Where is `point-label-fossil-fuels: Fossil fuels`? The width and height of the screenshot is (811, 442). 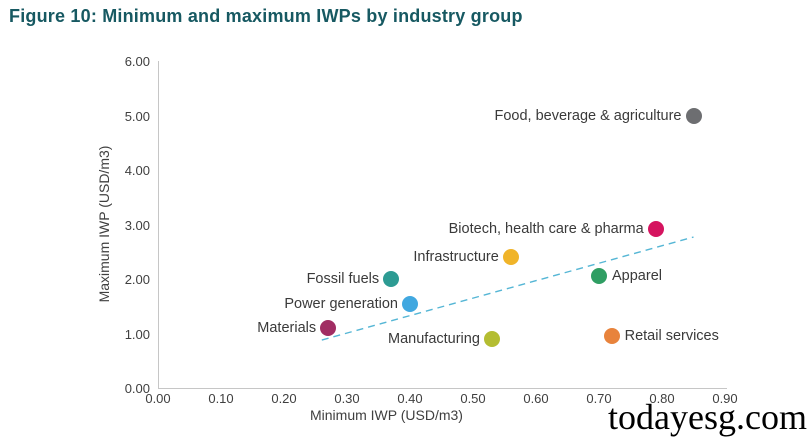
point-label-fossil-fuels: Fossil fuels is located at coordinates (343, 279).